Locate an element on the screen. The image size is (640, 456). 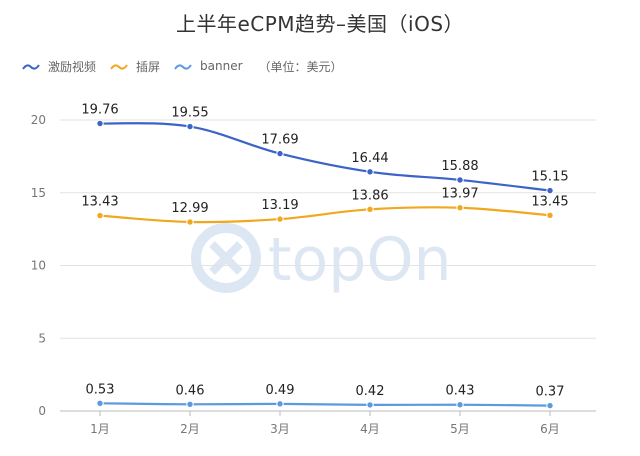
y-tick-label: 0 is located at coordinates (42, 411).